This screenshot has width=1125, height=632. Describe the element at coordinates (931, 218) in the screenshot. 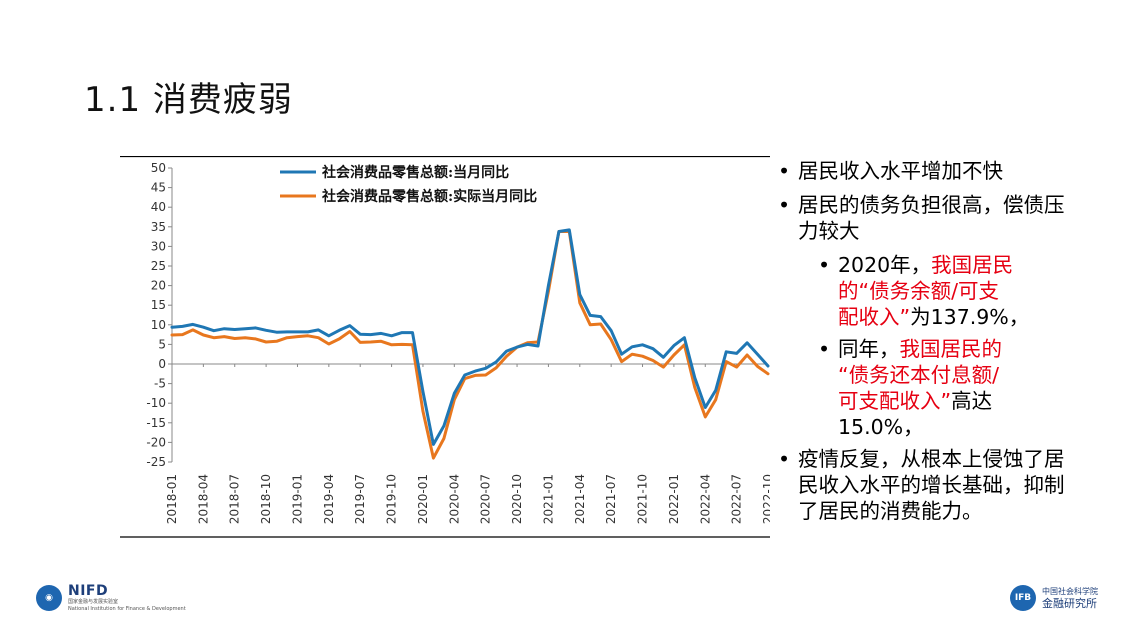

I see `bullet-debt-text: 居民的债务负担很高，偿债压力较大` at that location.